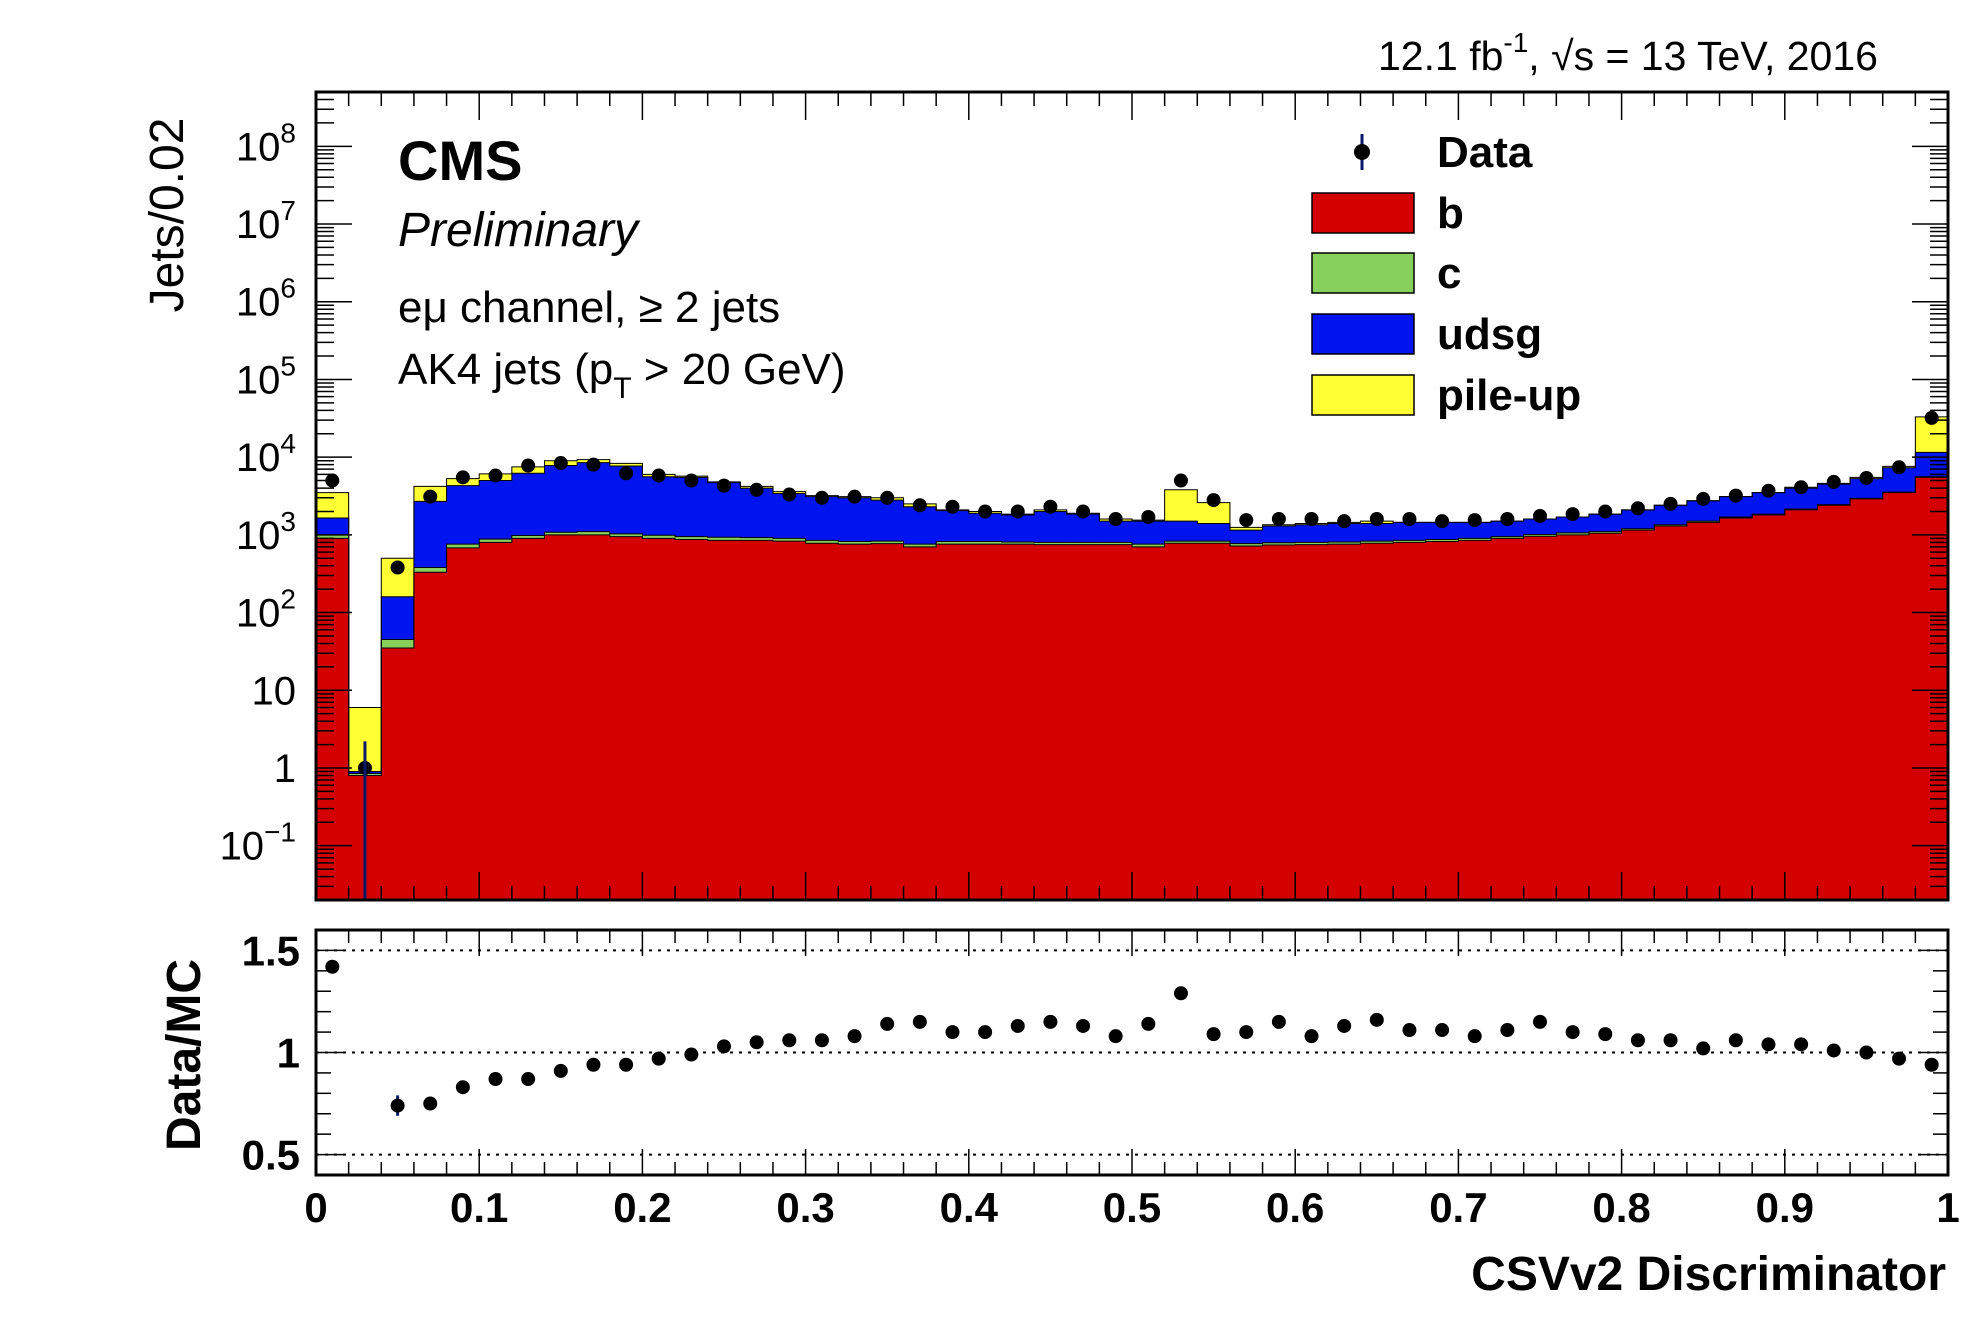  Describe the element at coordinates (642, 1207) in the screenshot. I see `x-tick-label: 0.2` at that location.